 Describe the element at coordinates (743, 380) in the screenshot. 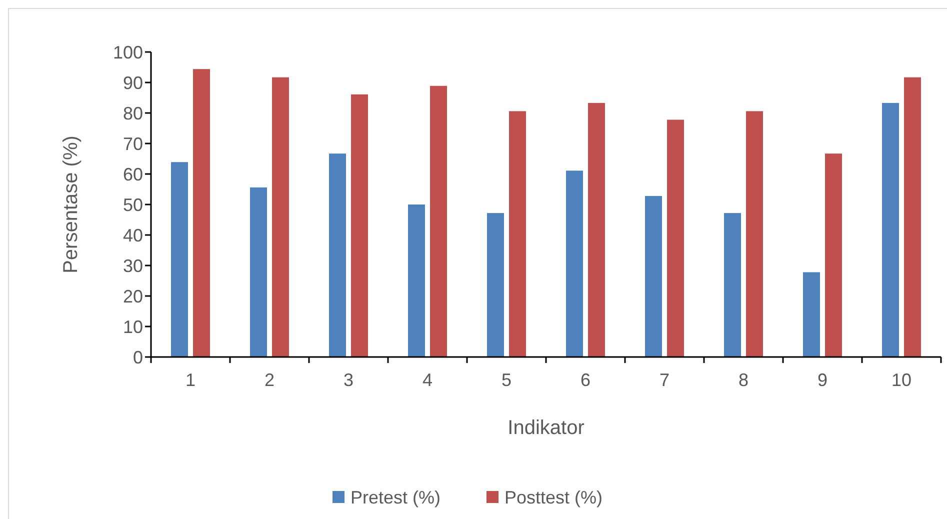

I see `x-tick-label: 8` at that location.